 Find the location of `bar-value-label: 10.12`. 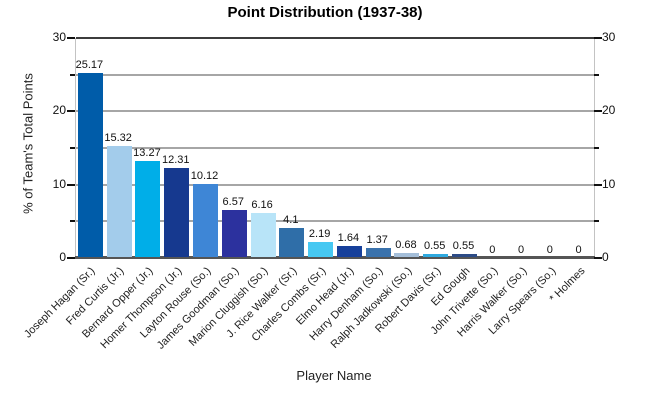

bar-value-label: 10.12 is located at coordinates (204, 175).